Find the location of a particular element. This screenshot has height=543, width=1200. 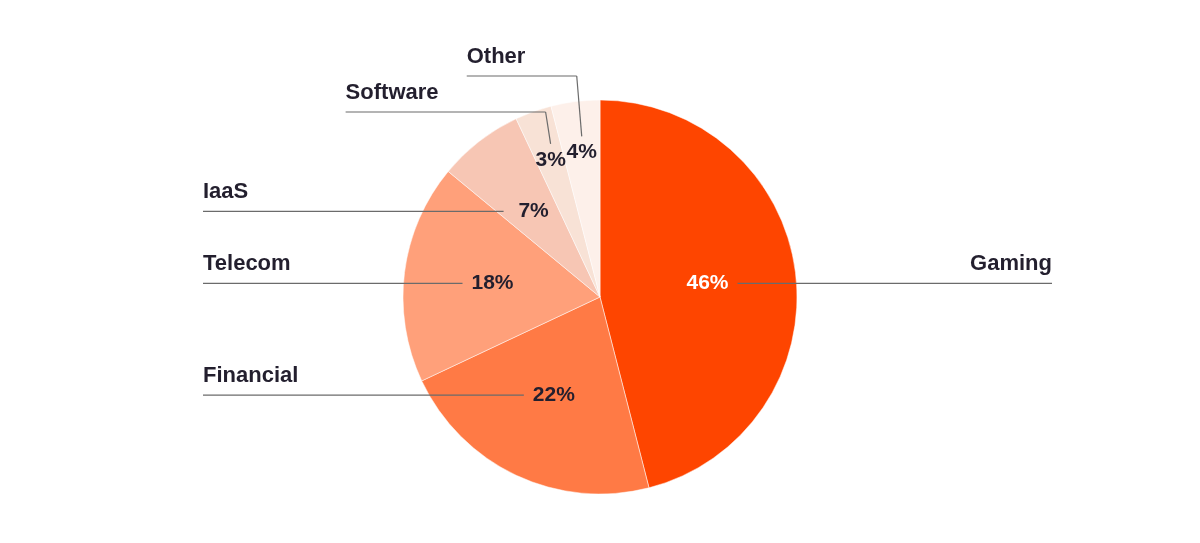

data-label: 7% is located at coordinates (534, 210).